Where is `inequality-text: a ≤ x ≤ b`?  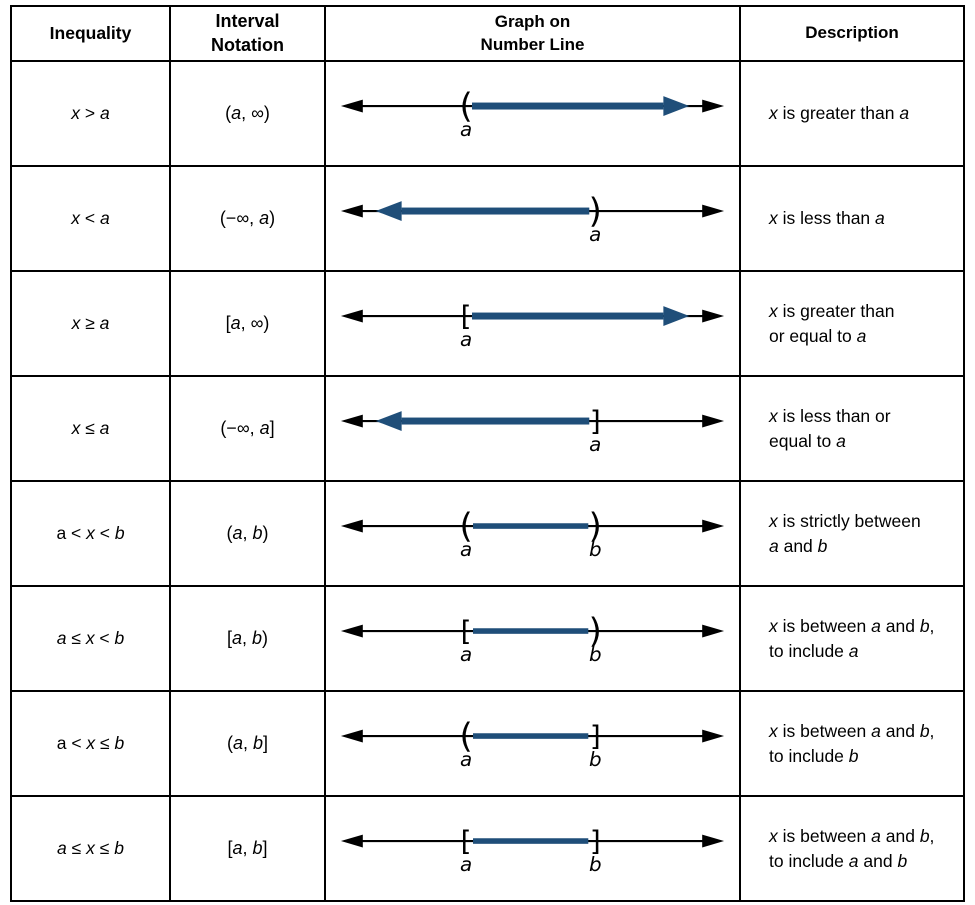 inequality-text: a ≤ x ≤ b is located at coordinates (90, 848).